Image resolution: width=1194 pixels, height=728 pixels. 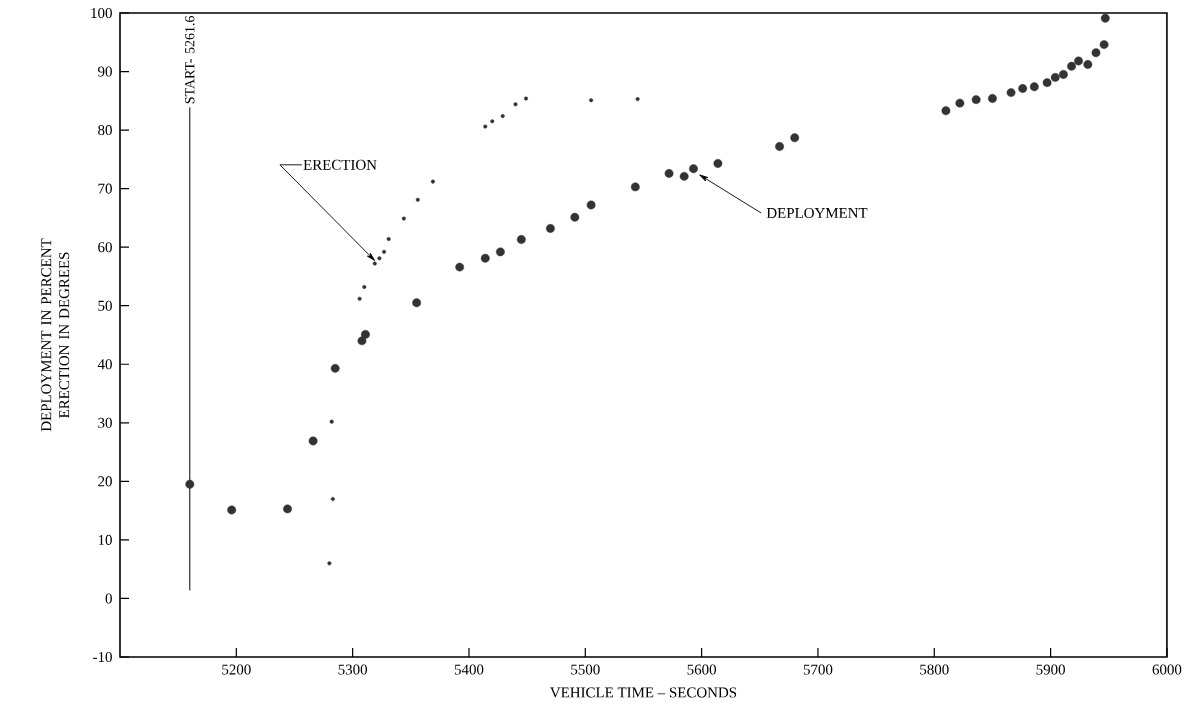 What do you see at coordinates (190, 60) in the screenshot?
I see `ref-line-label: START- 5261.6` at bounding box center [190, 60].